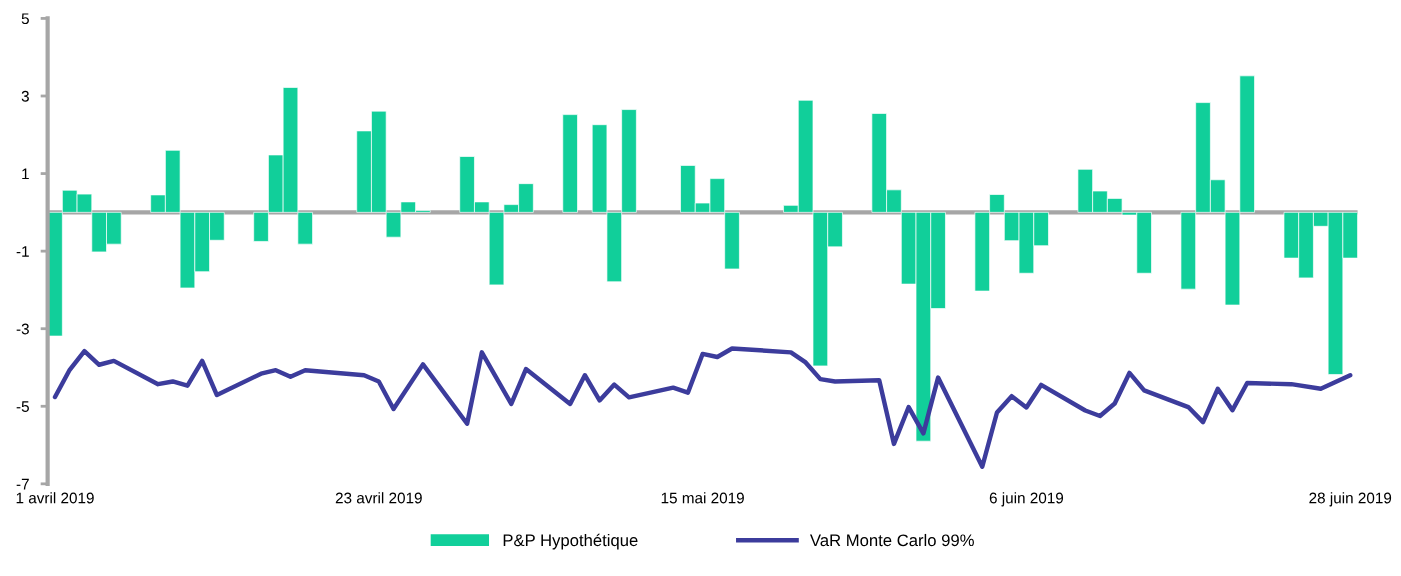  I want to click on legend-label: VaR Monte Carlo 99%, so click(892, 540).